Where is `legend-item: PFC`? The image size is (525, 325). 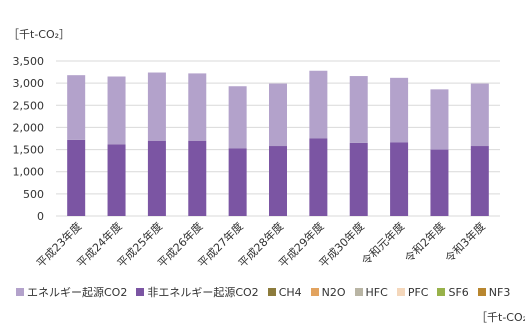
legend-item: PFC is located at coordinates (412, 292).